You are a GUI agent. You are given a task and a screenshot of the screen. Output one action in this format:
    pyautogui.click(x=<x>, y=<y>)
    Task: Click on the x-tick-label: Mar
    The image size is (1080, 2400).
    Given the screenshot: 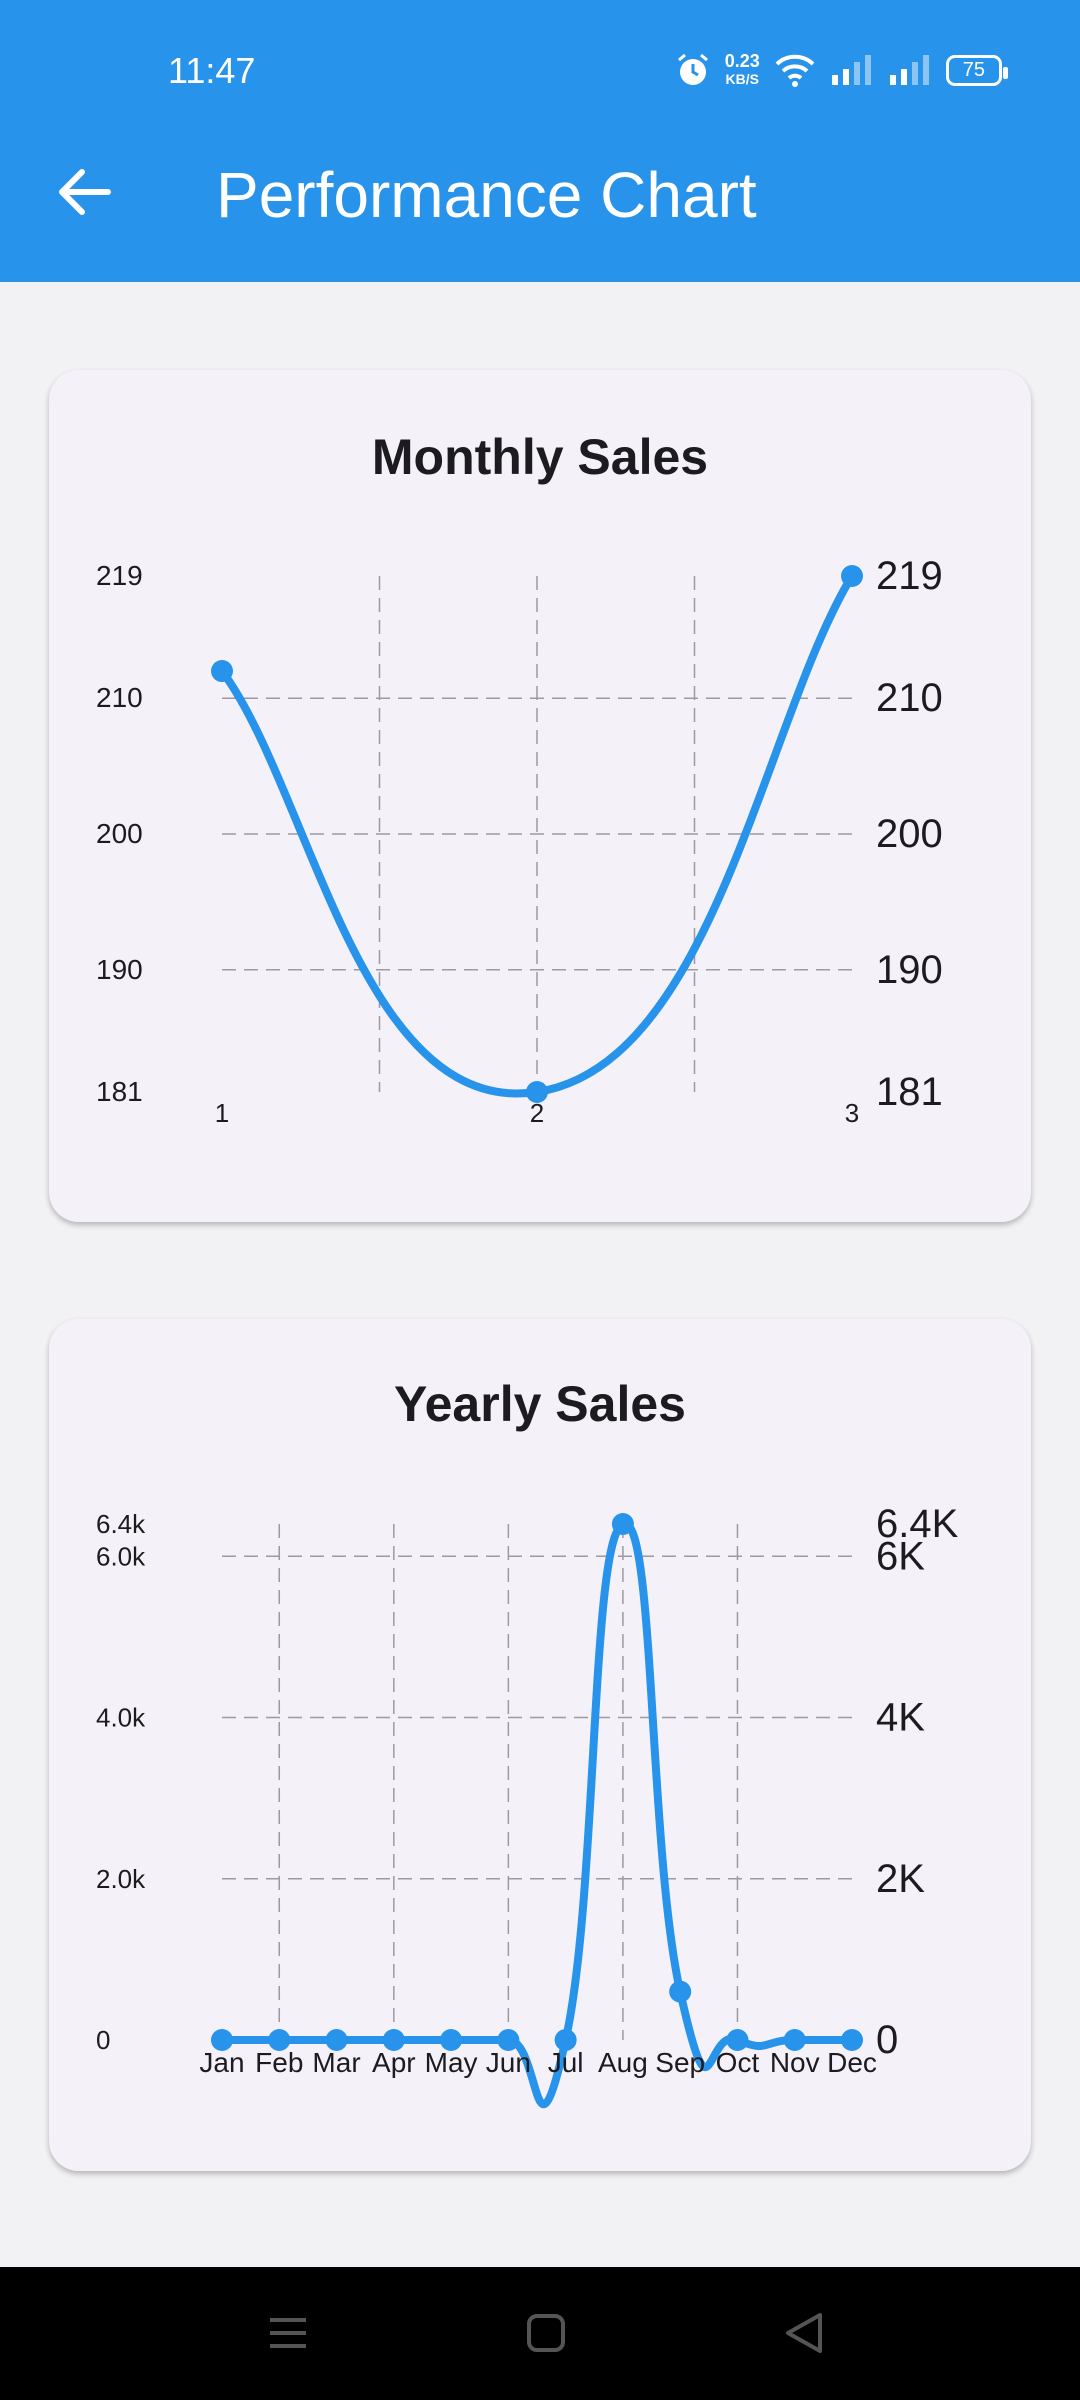 What is the action you would take?
    pyautogui.click(x=336, y=2062)
    